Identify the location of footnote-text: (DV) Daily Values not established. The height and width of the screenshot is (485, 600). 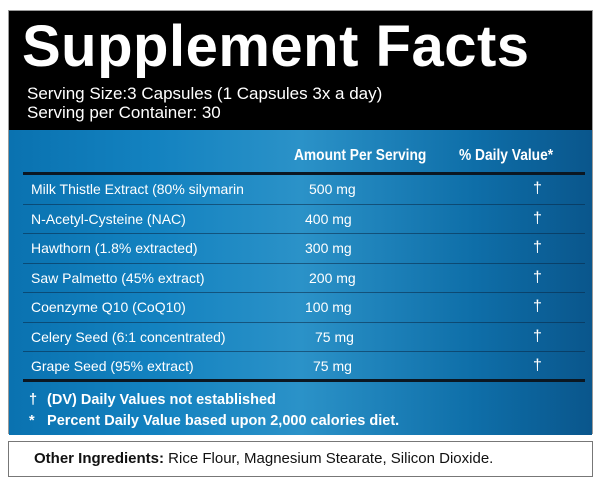
(161, 400).